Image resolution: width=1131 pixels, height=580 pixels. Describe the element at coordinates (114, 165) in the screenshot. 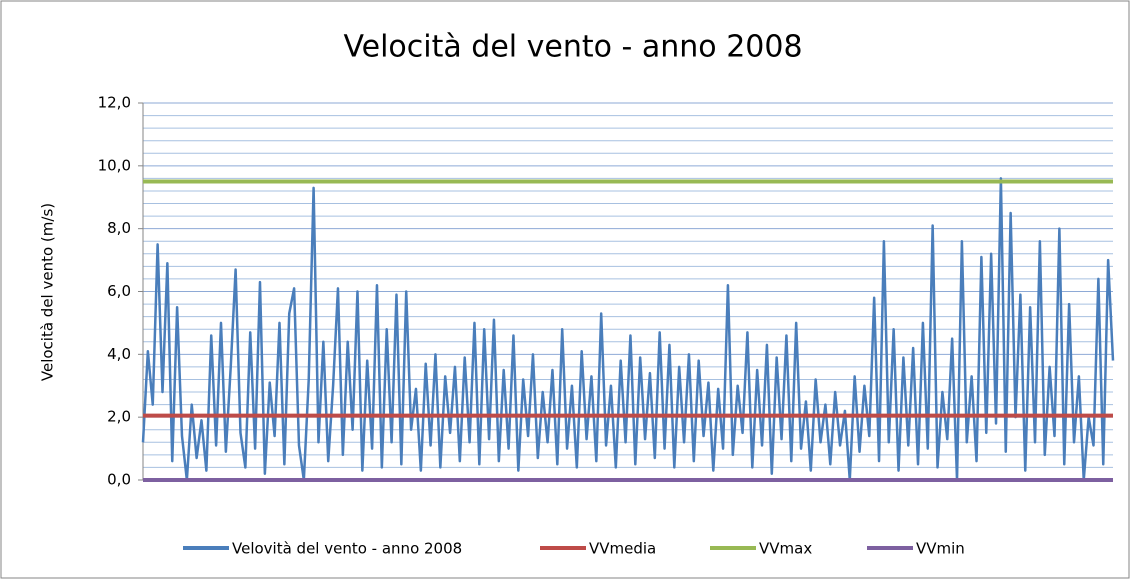

I see `y-tick-label: 10,0` at that location.